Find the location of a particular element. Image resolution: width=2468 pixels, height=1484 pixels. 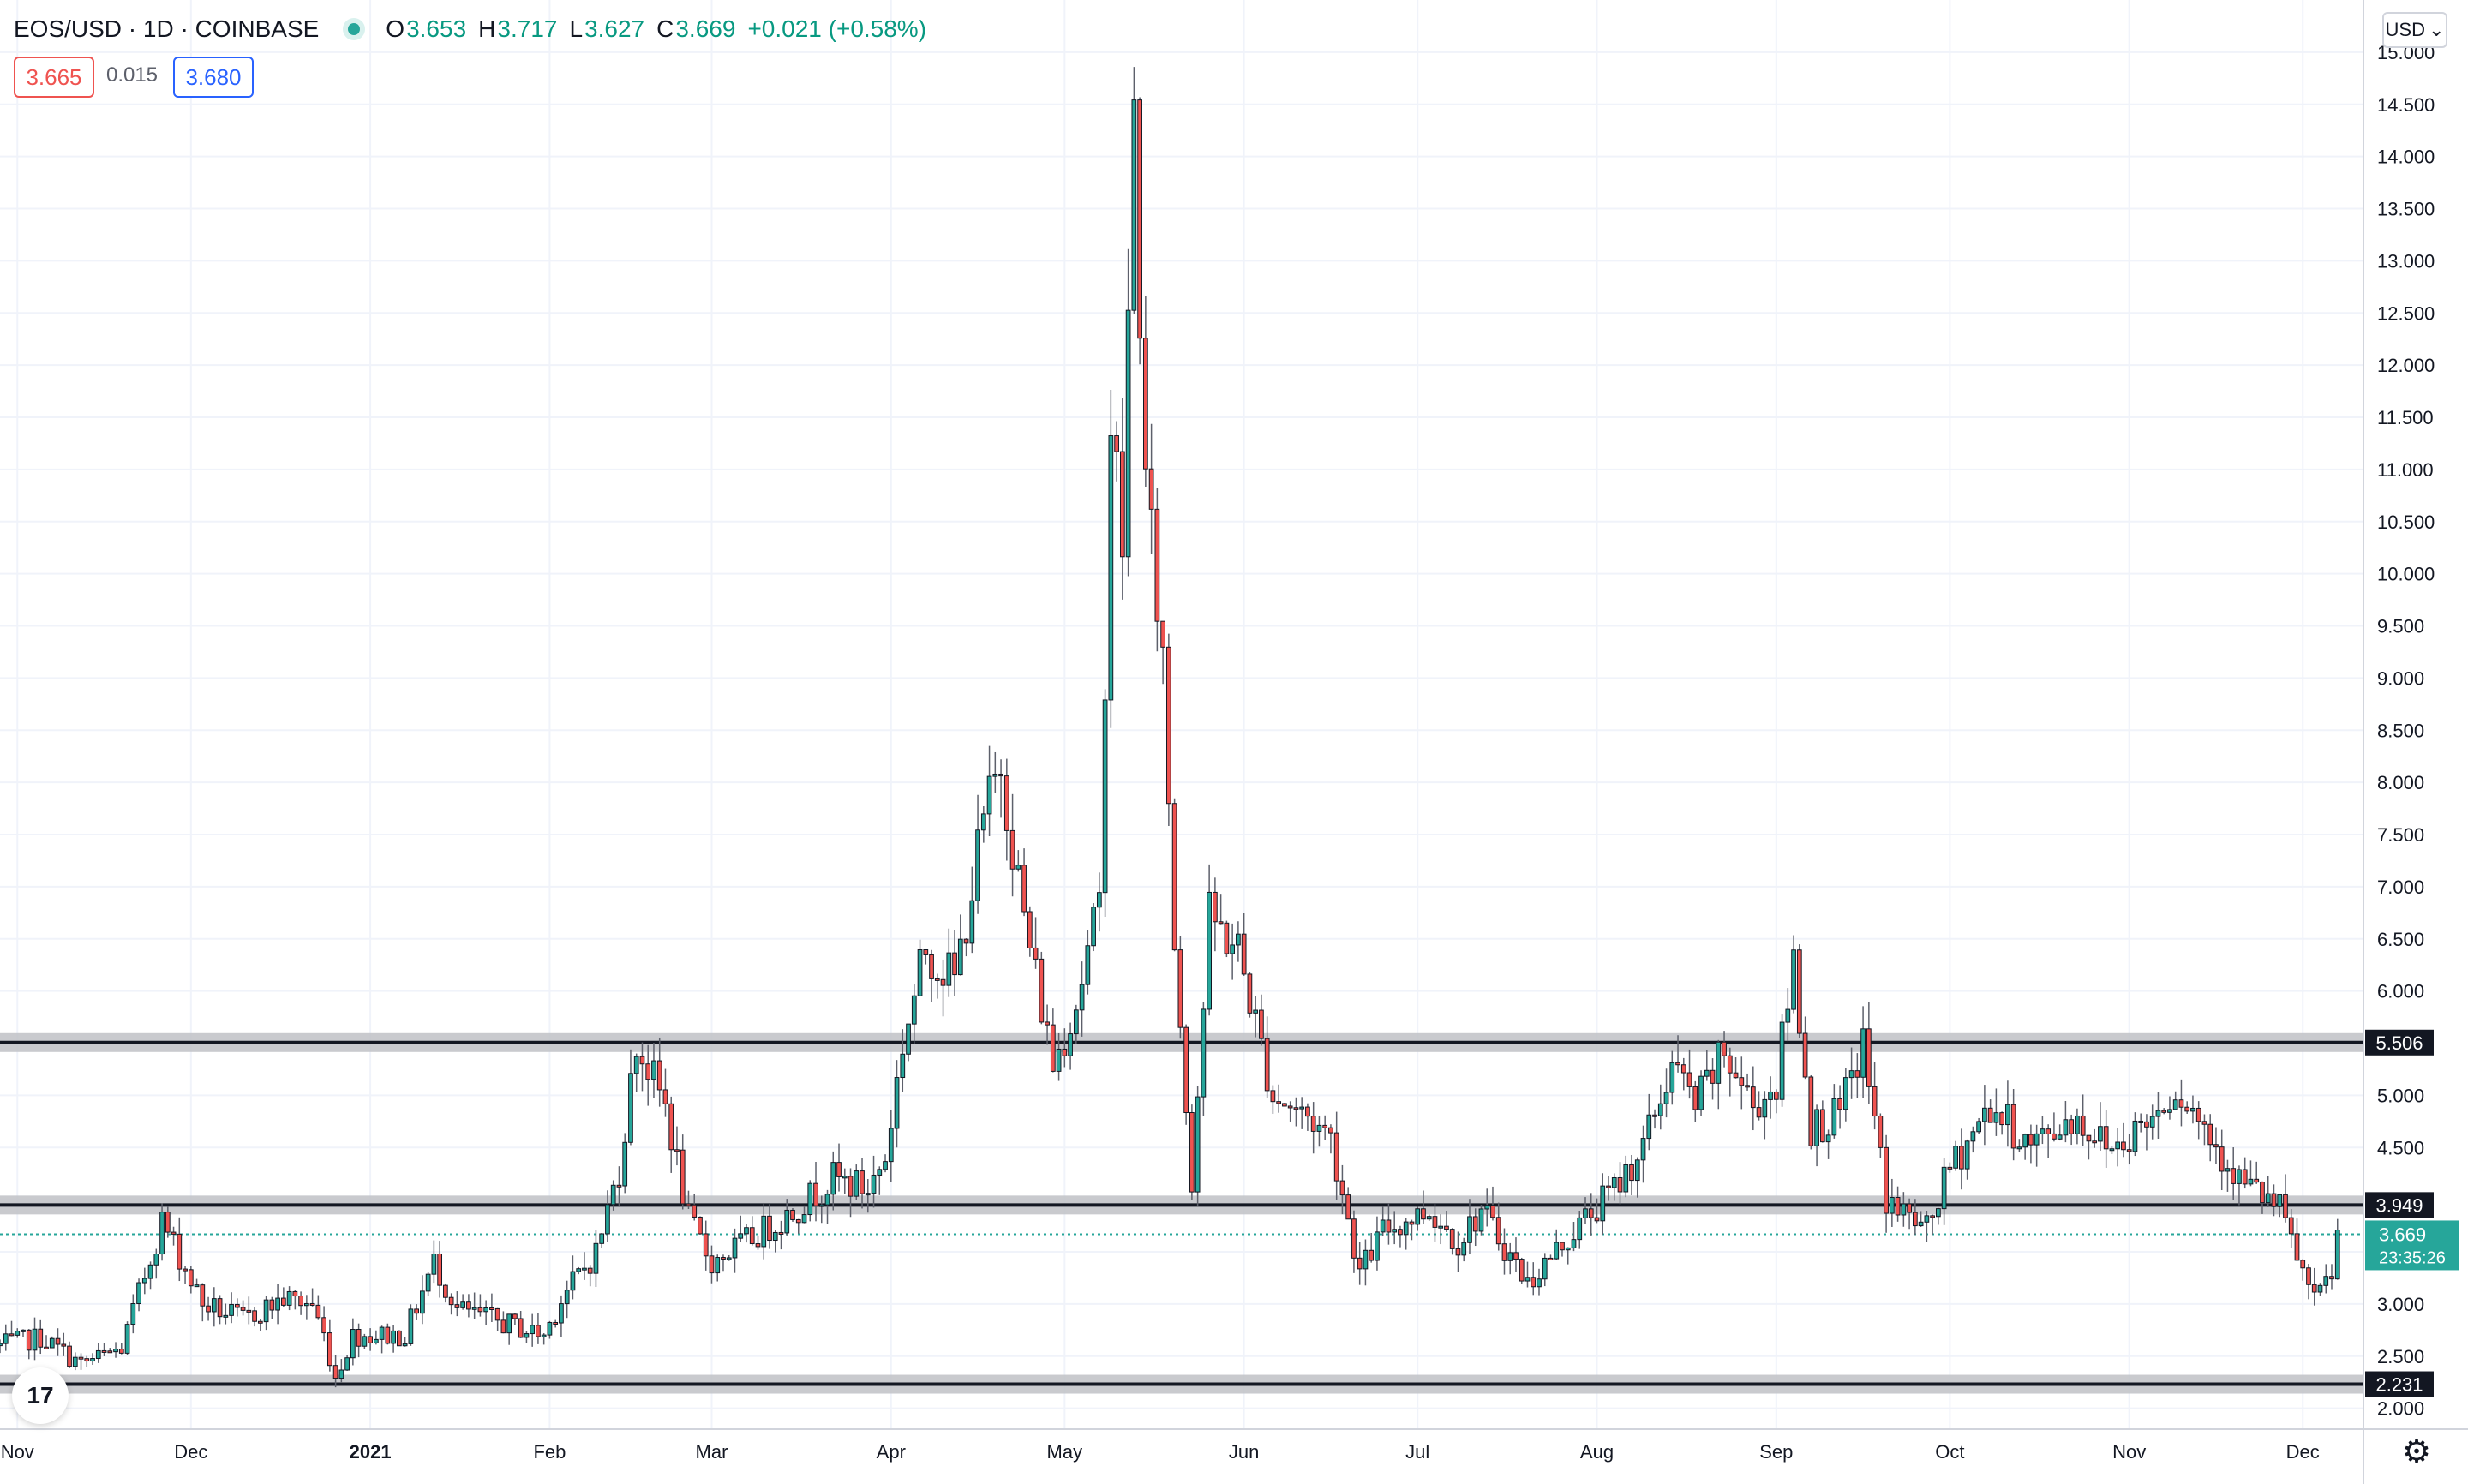

tradingview-logo-icon: 17 is located at coordinates (40, 1396).